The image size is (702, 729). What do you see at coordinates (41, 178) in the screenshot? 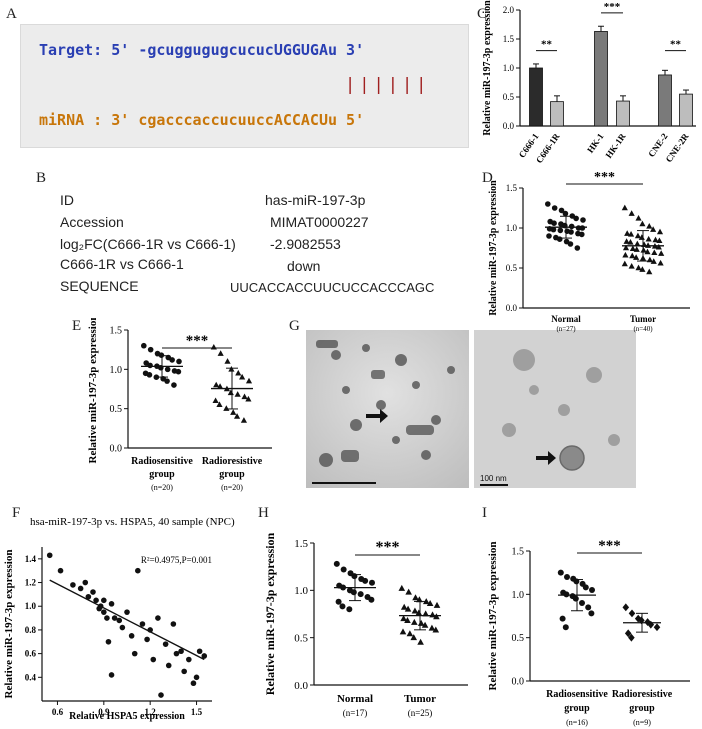
I see `panel-label-b: B` at bounding box center [41, 178].